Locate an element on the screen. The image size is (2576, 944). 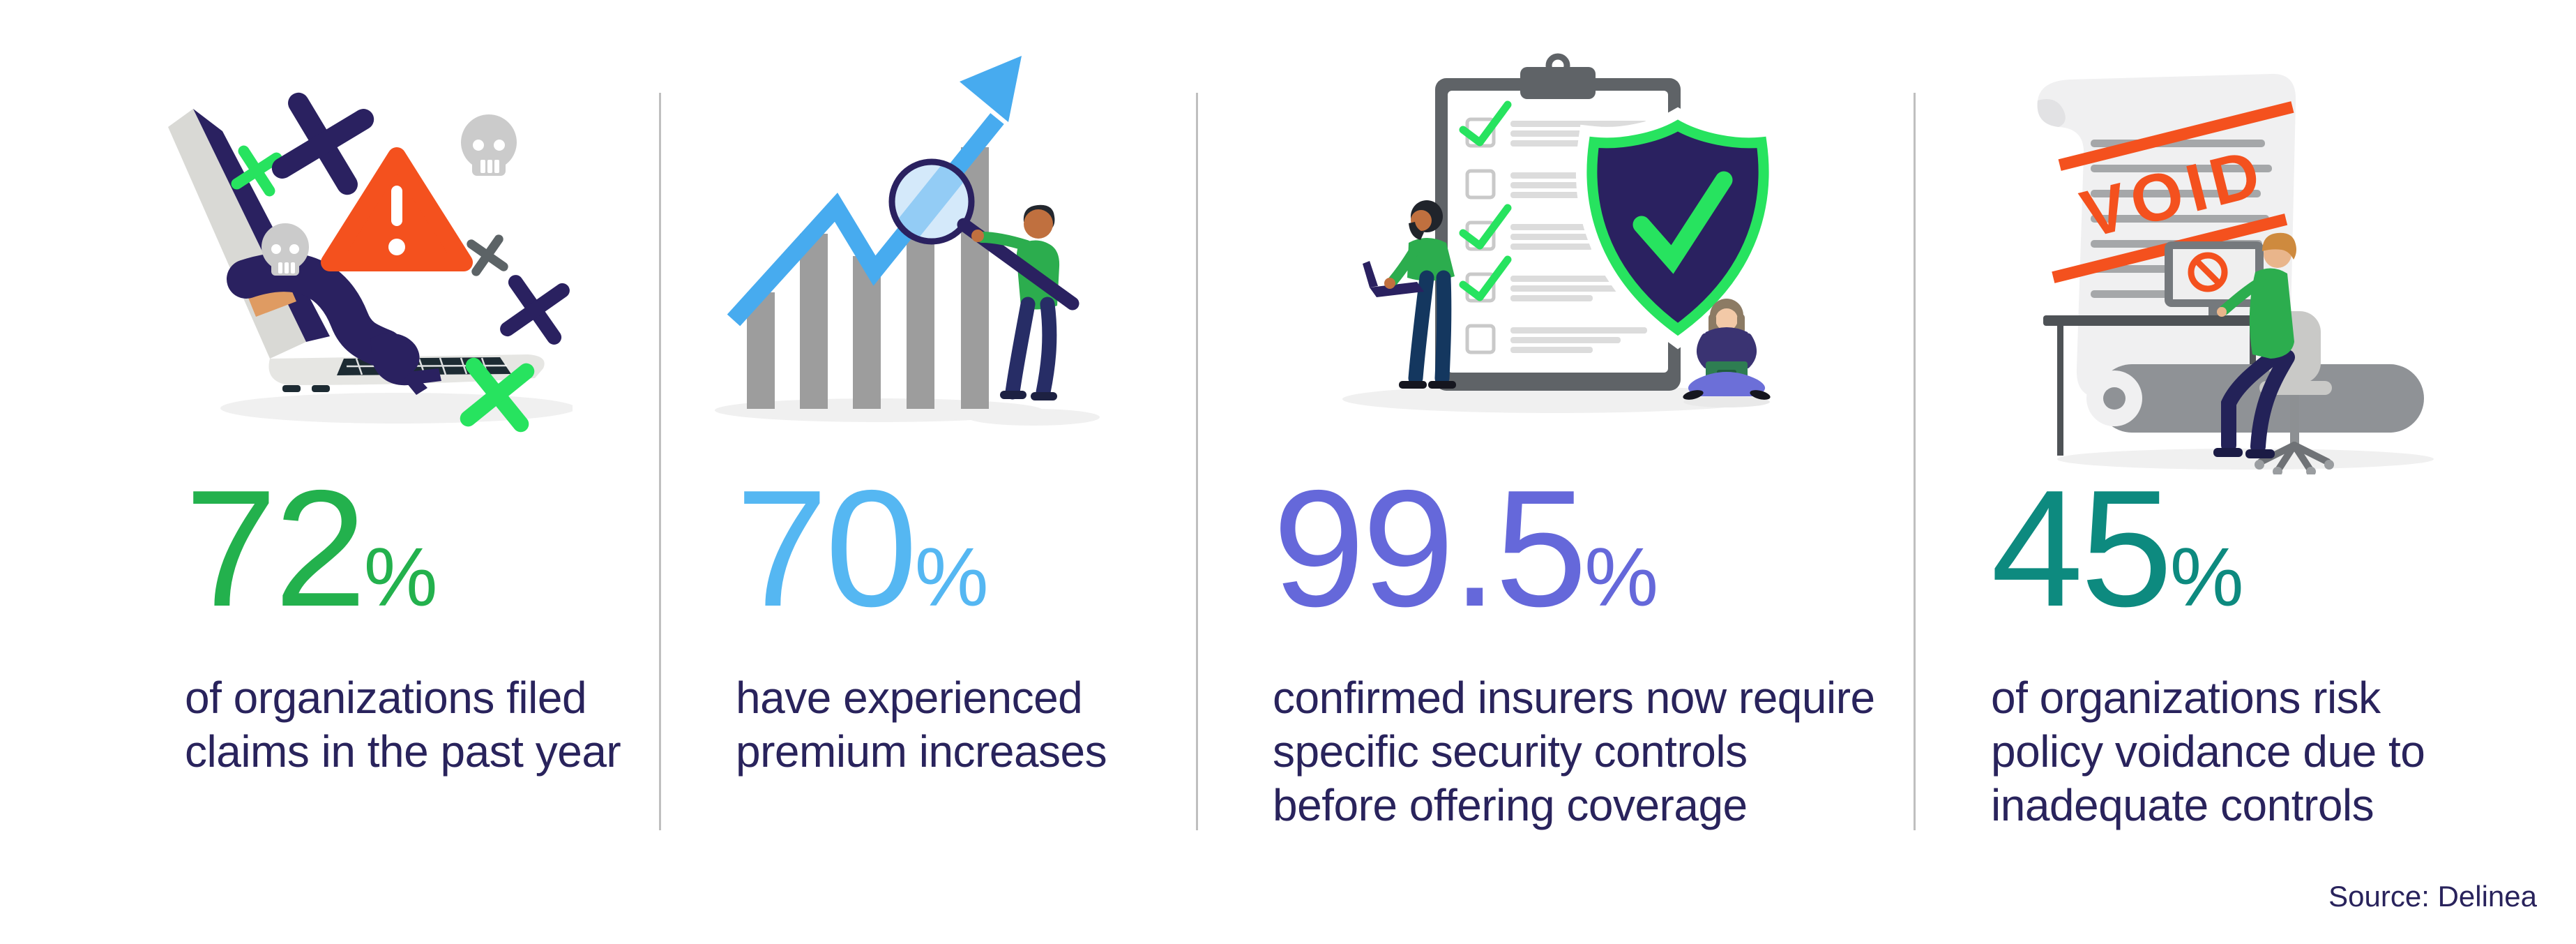
desk is located at coordinates (2158, 321).